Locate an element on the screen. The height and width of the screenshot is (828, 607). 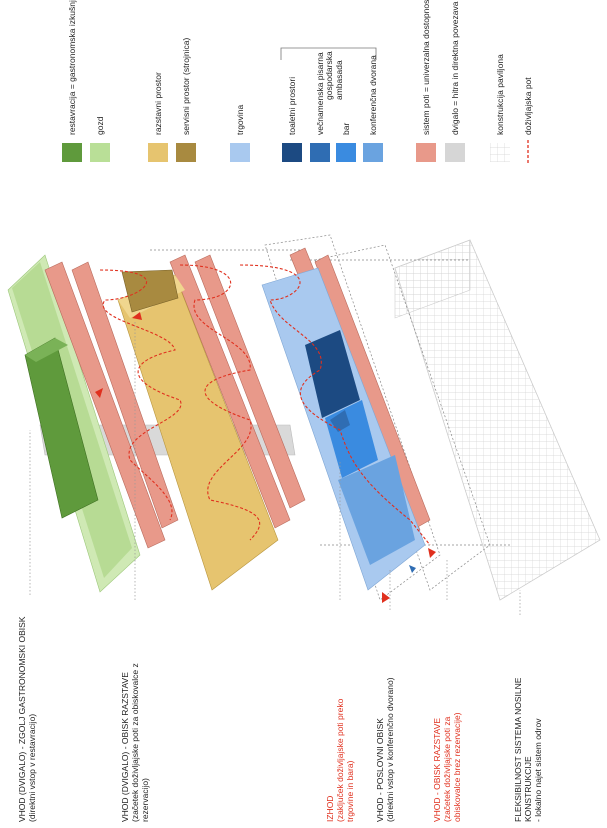
entrance-detail: obiskovalce brez rezervacije) is located at coordinates (457, 767).